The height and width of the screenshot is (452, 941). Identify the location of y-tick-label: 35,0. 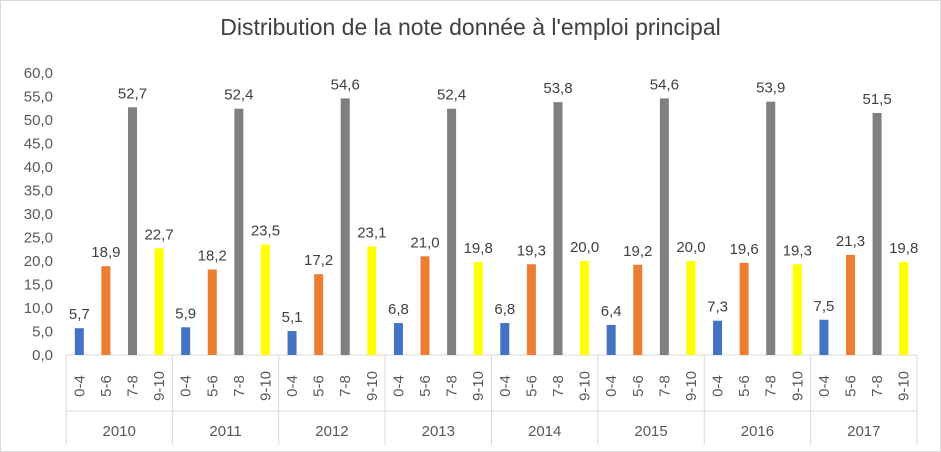
(38, 191).